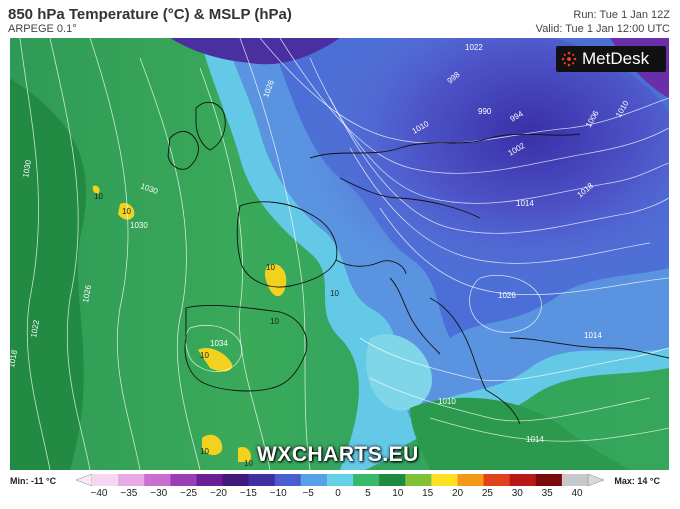 Image resolution: width=680 pixels, height=509 pixels. I want to click on isobar-label: 1034, so click(219, 343).